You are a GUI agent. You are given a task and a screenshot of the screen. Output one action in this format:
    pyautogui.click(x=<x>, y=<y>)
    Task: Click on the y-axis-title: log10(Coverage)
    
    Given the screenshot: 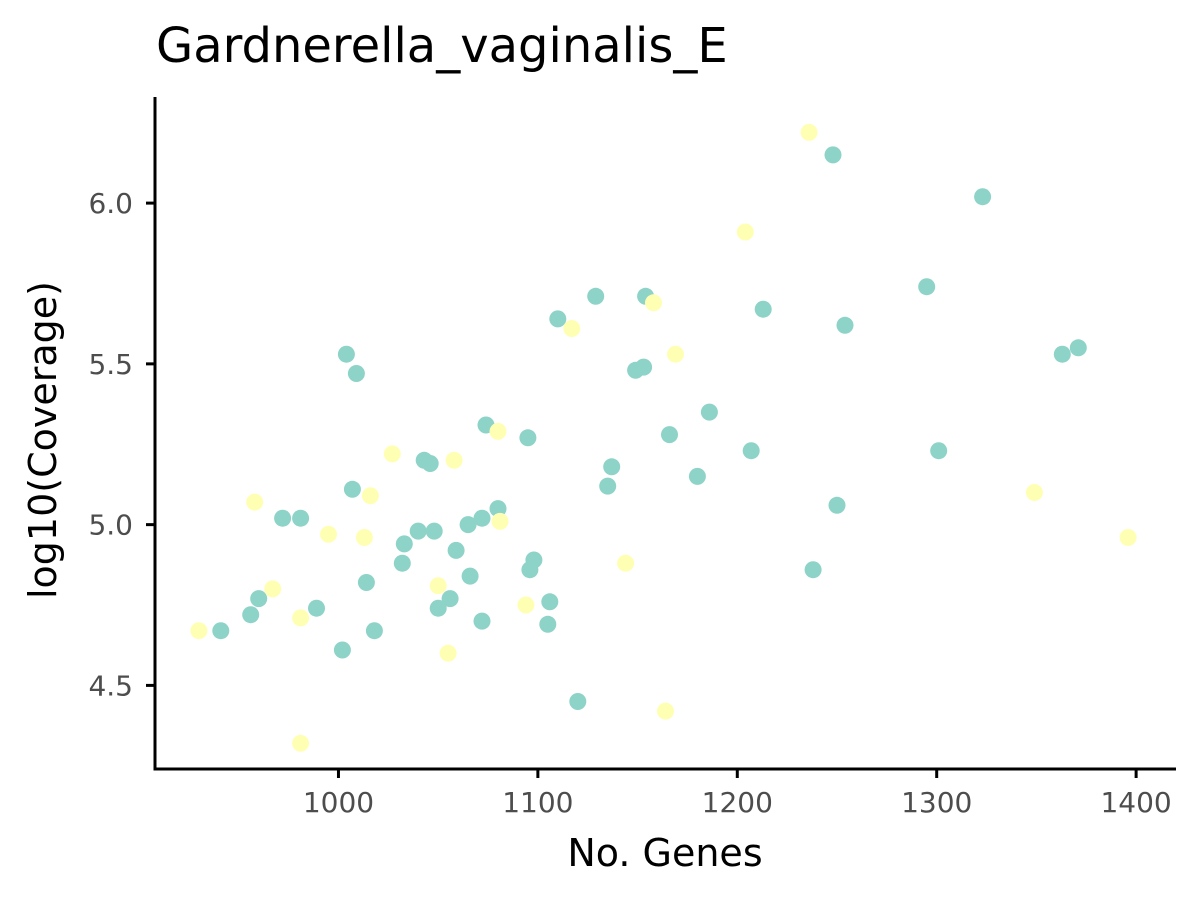 What is the action you would take?
    pyautogui.click(x=43, y=440)
    